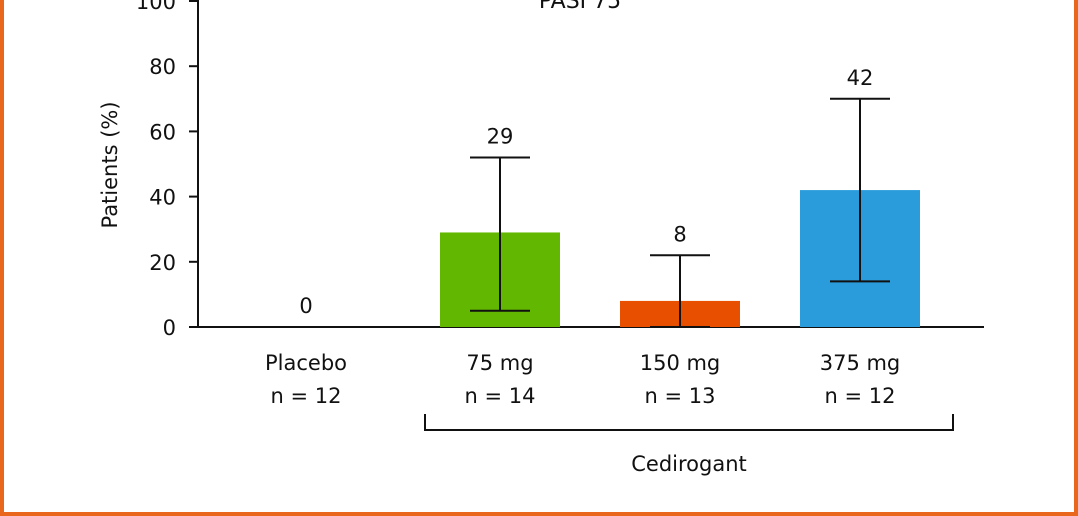 The image size is (1078, 516). What do you see at coordinates (156, 7) in the screenshot?
I see `y-tick-label: 100` at bounding box center [156, 7].